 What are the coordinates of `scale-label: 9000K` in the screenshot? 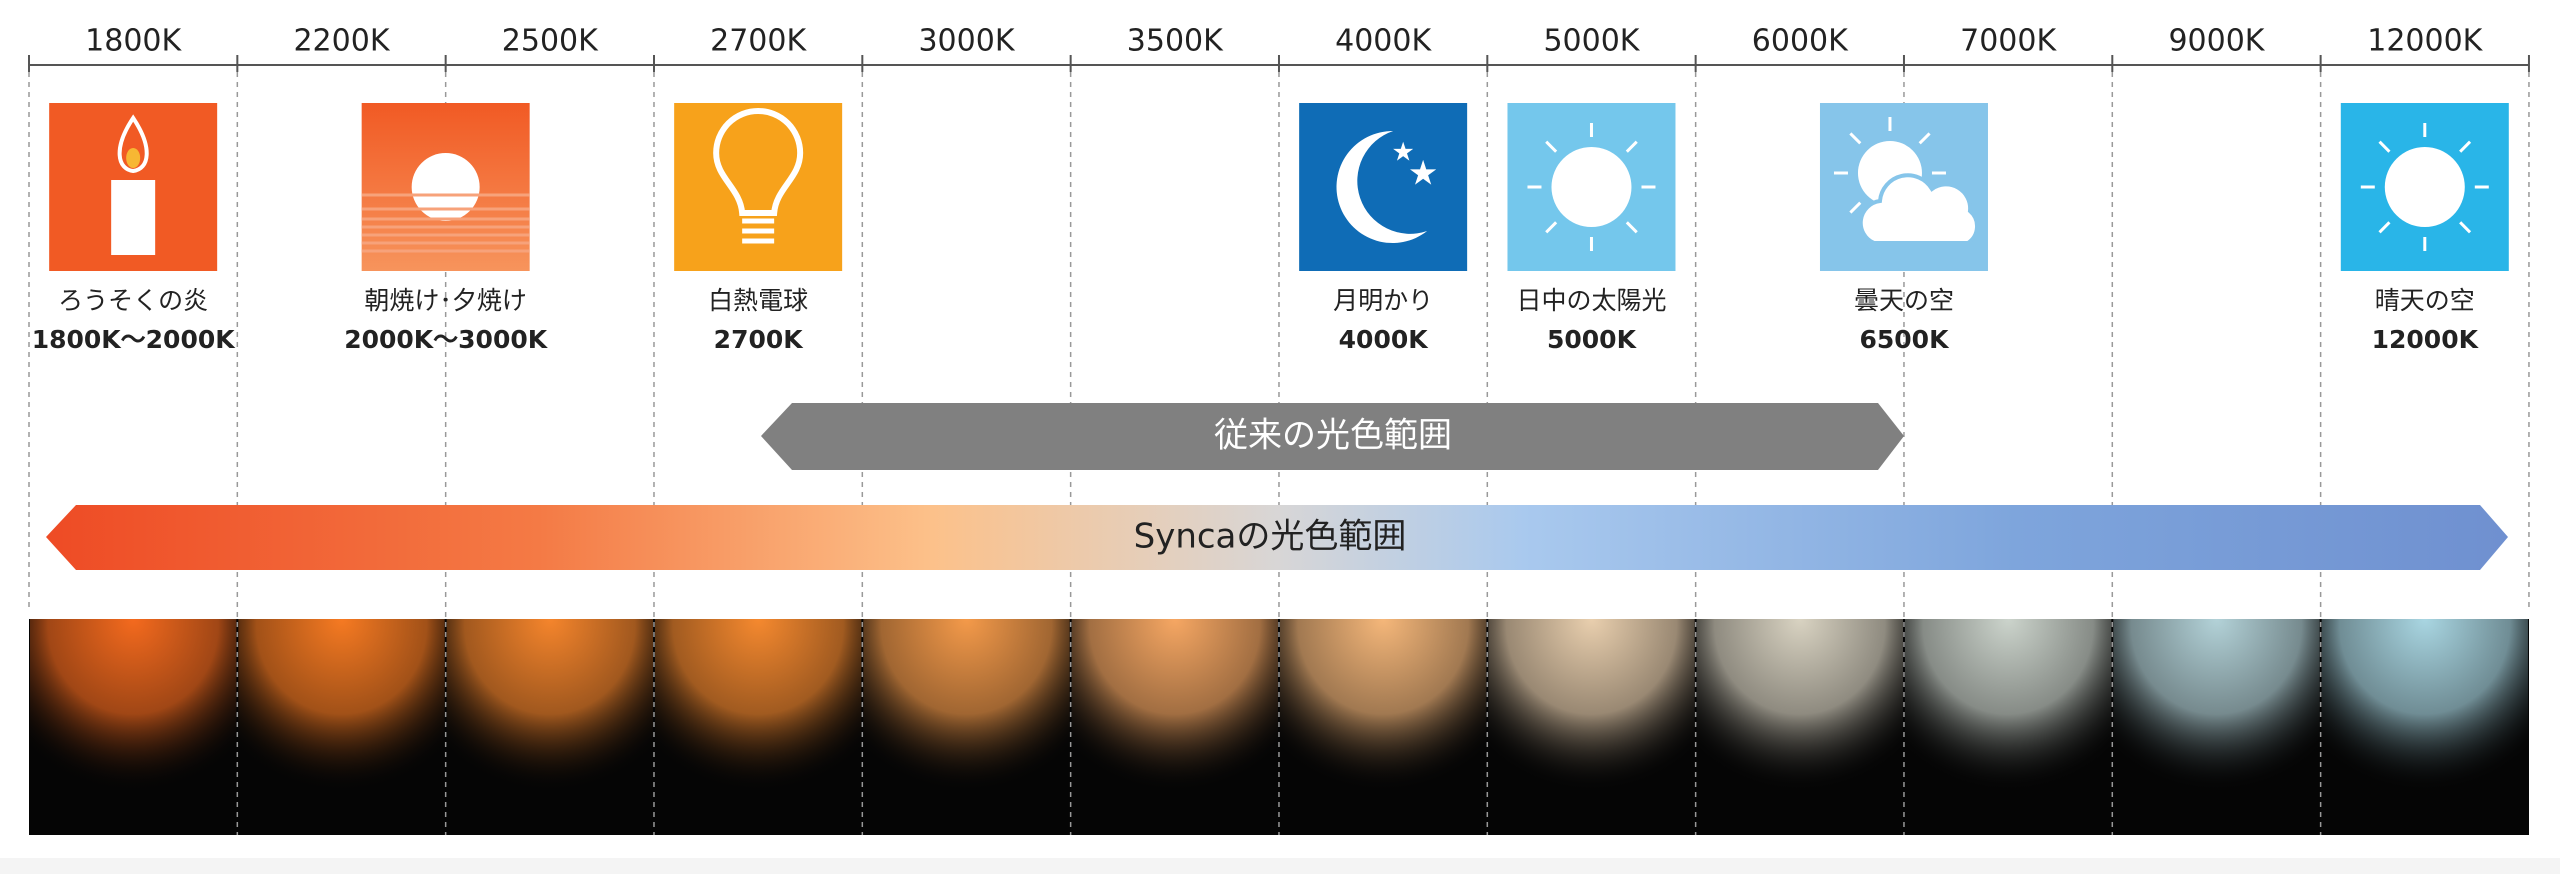 It's located at (2216, 41).